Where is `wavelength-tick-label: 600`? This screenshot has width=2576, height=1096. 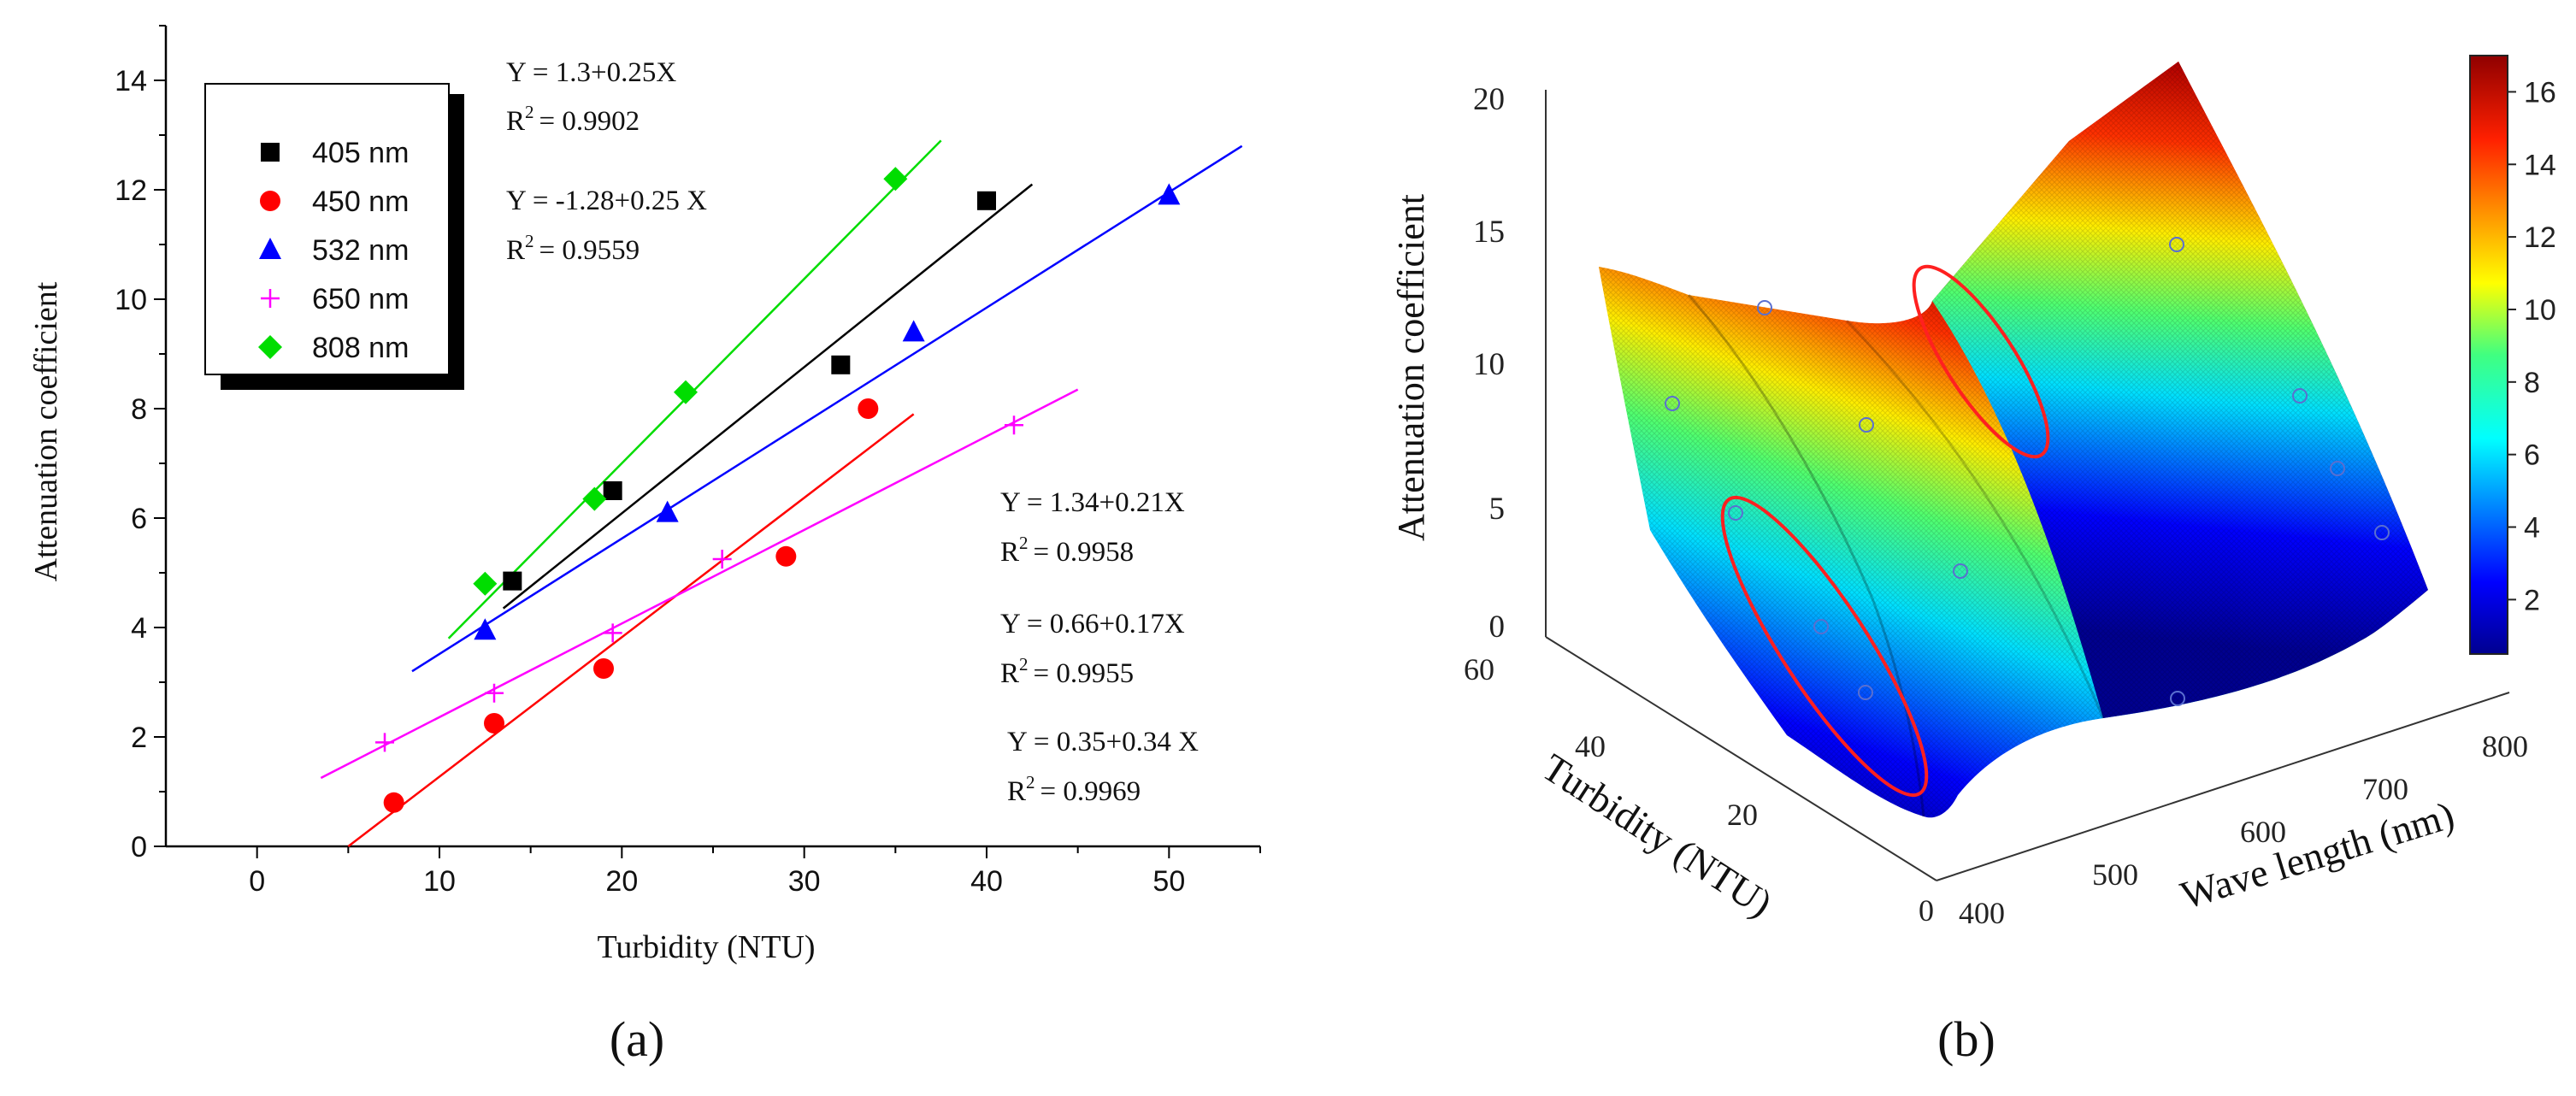 wavelength-tick-label: 600 is located at coordinates (2263, 832).